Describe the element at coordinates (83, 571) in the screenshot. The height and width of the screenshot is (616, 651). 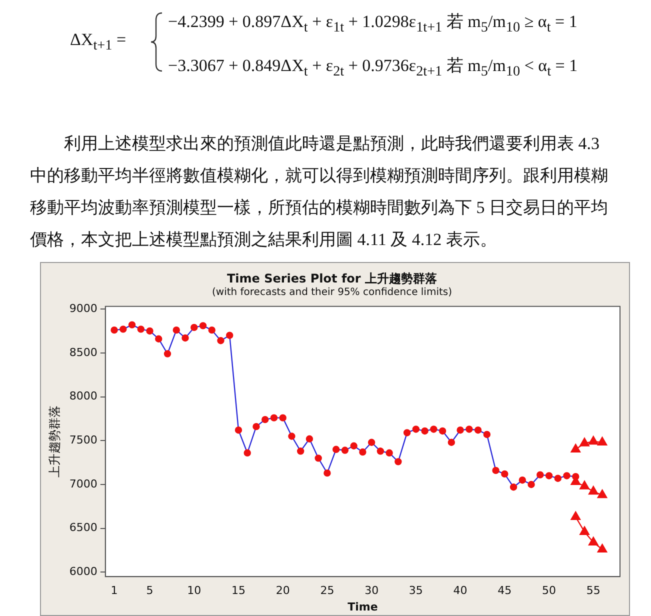
I see `y-tick-label: 6000` at that location.